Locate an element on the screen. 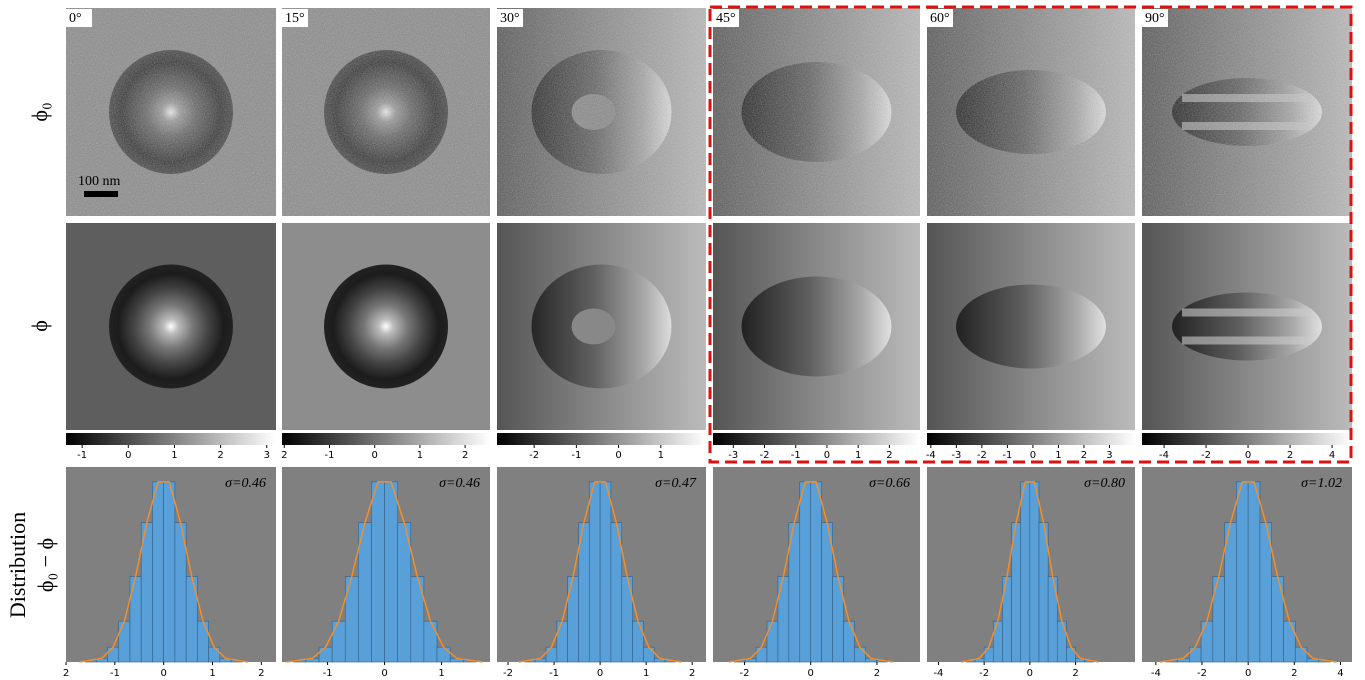 This screenshot has height=680, width=1365. row-label: ϕ is located at coordinates (39, 326).